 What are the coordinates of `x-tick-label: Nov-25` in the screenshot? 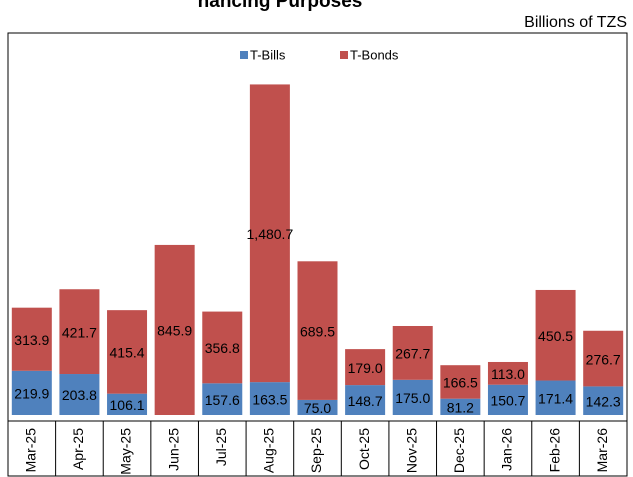 It's located at (411, 450).